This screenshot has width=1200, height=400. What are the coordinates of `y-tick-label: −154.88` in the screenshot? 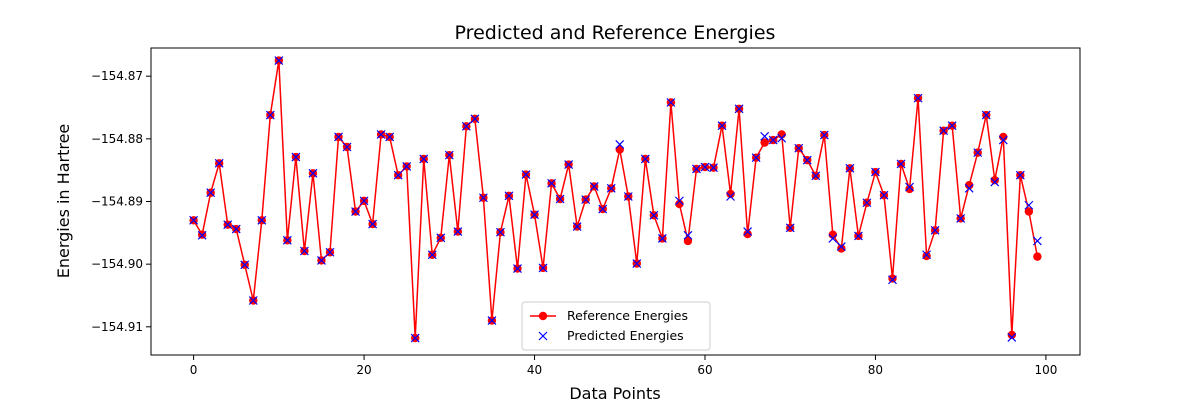 It's located at (117, 139).